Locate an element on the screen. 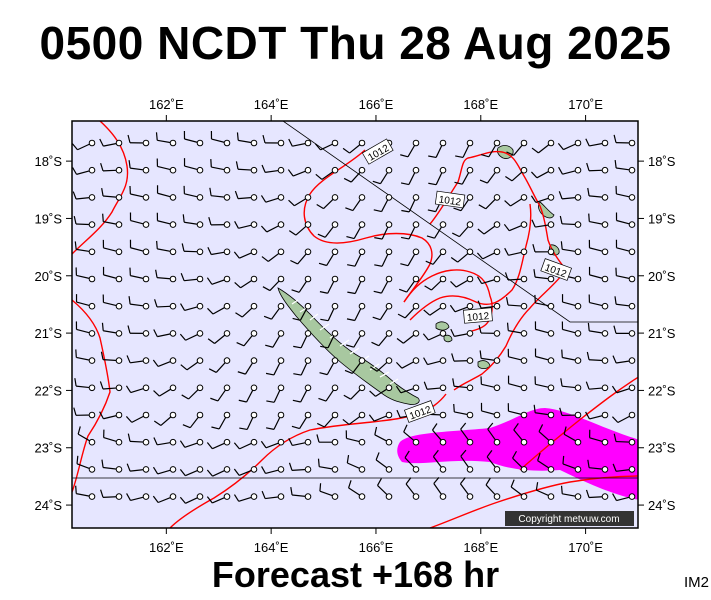  forecast-text: Forecast +168 hr is located at coordinates (355, 574).